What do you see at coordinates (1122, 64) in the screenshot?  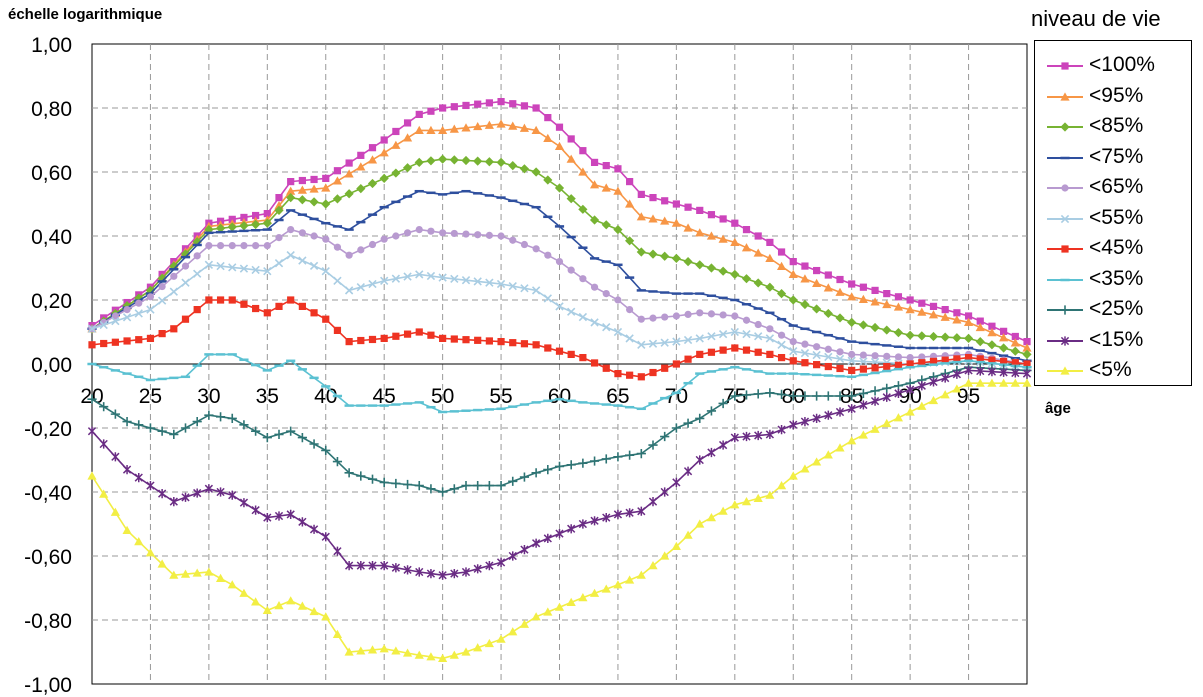 I see `legend-label: <100%` at bounding box center [1122, 64].